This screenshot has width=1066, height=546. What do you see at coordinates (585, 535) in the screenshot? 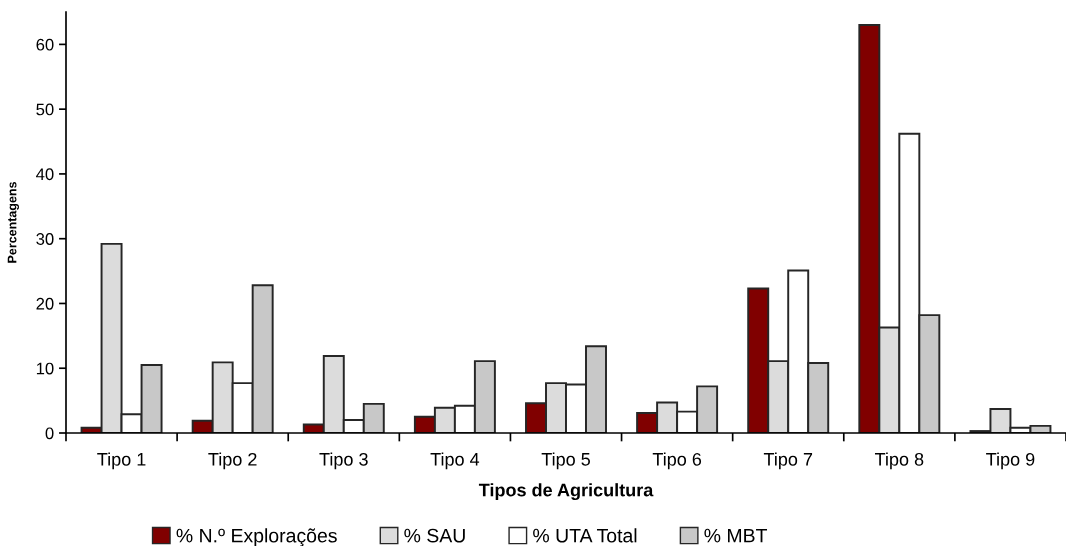
I see `legend-label: % UTA Total` at bounding box center [585, 535].